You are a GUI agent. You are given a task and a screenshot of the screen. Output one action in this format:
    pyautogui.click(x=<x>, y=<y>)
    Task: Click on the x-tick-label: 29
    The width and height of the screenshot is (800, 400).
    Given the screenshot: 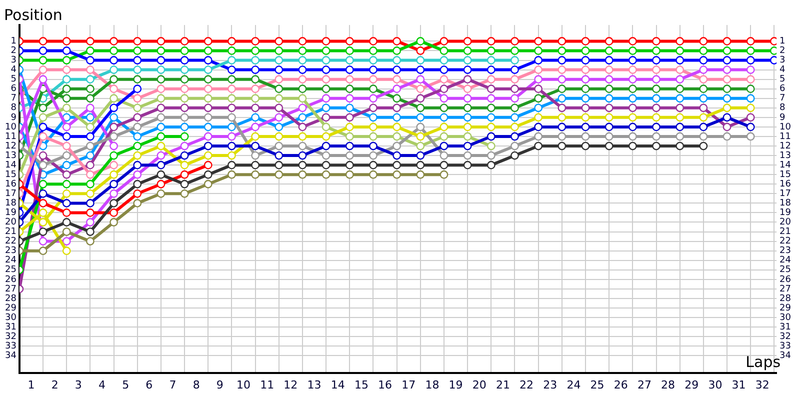 What is the action you would take?
    pyautogui.click(x=691, y=385)
    